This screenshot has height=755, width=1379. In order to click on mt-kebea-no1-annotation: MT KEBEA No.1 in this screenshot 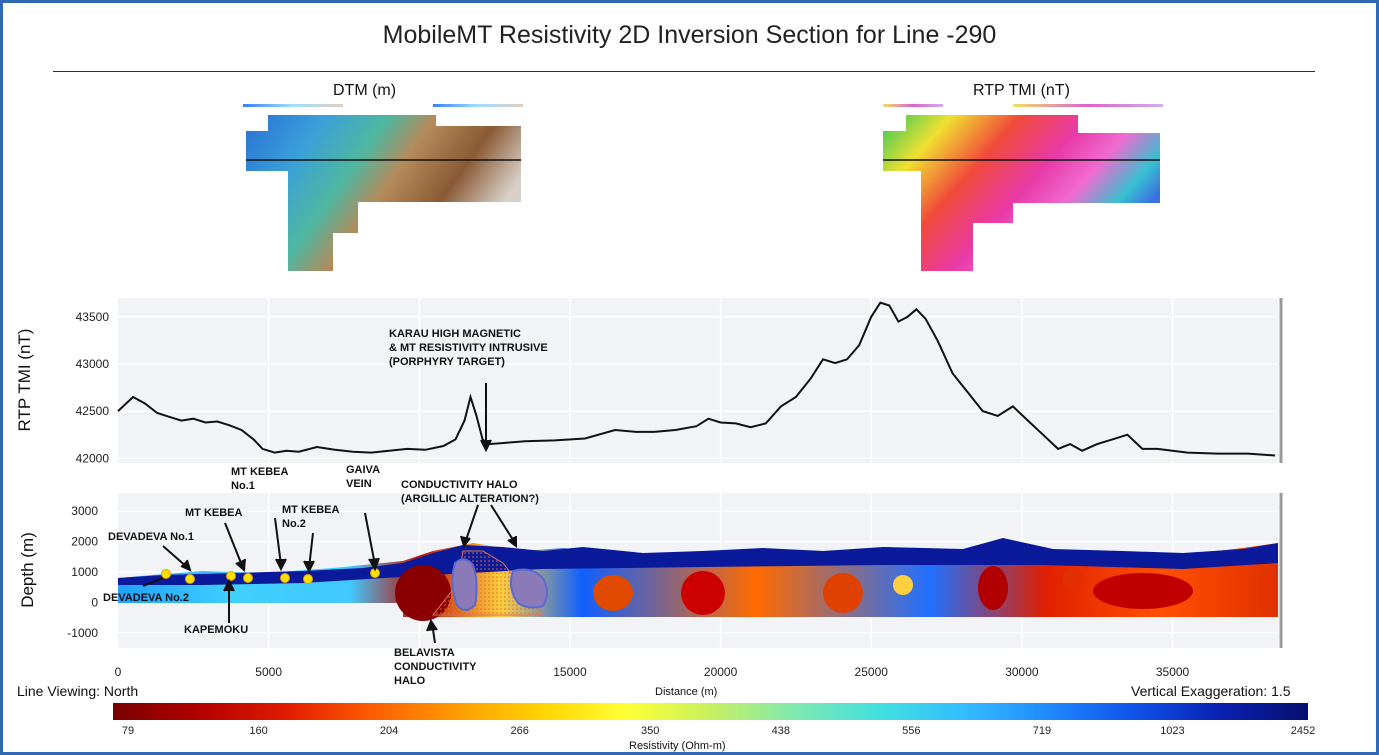, I will do `click(260, 479)`.